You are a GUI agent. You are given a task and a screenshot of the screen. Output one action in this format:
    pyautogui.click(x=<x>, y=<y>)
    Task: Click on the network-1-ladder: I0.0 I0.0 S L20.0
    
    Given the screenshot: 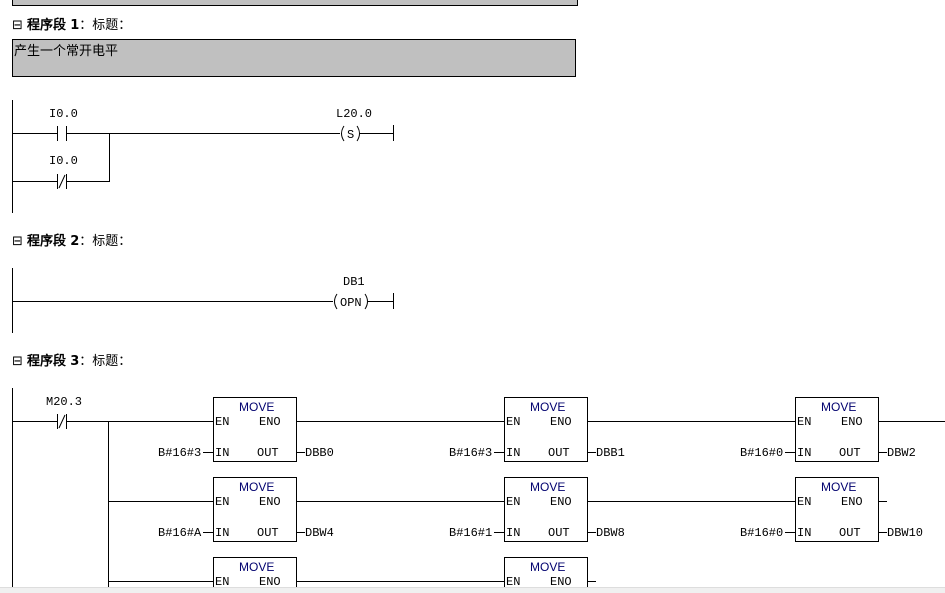 What is the action you would take?
    pyautogui.click(x=203, y=156)
    